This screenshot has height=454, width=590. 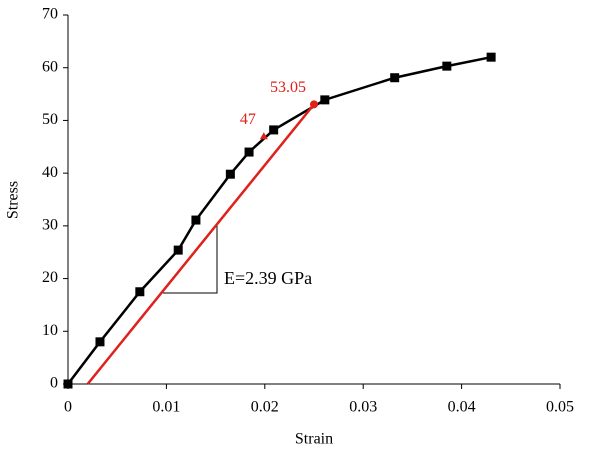 I want to click on y-tick-label: 60, so click(x=50, y=66).